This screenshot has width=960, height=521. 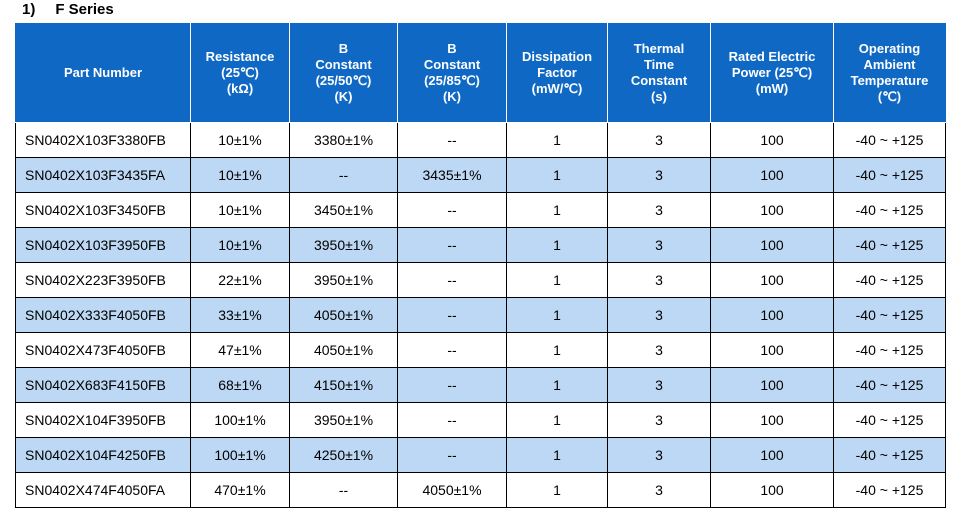 I want to click on column-header-line: Temperature, so click(x=889, y=80).